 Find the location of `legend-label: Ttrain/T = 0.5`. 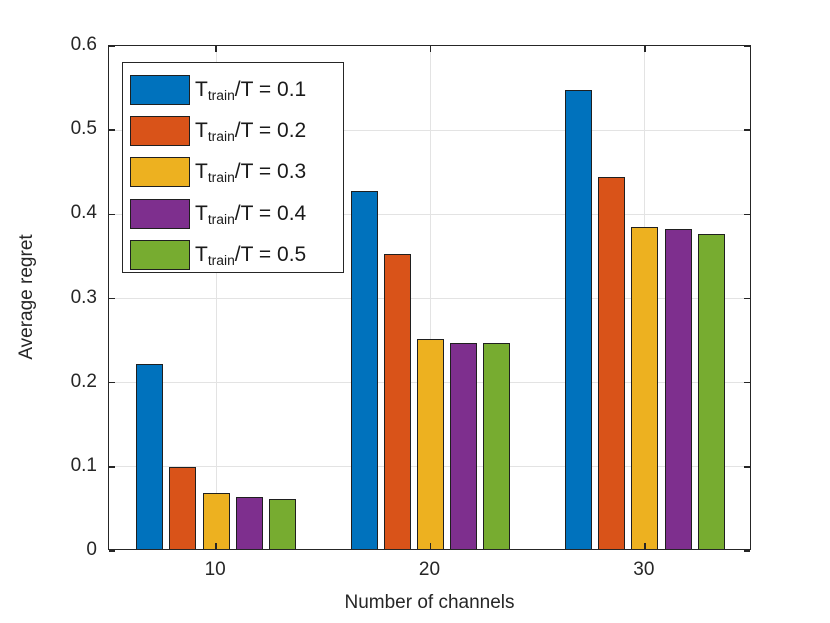

legend-label: Ttrain/T = 0.5 is located at coordinates (251, 256).